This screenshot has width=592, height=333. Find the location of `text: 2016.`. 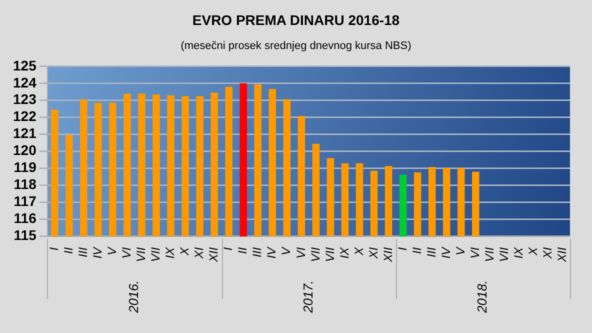

text: 2016. is located at coordinates (134, 297).